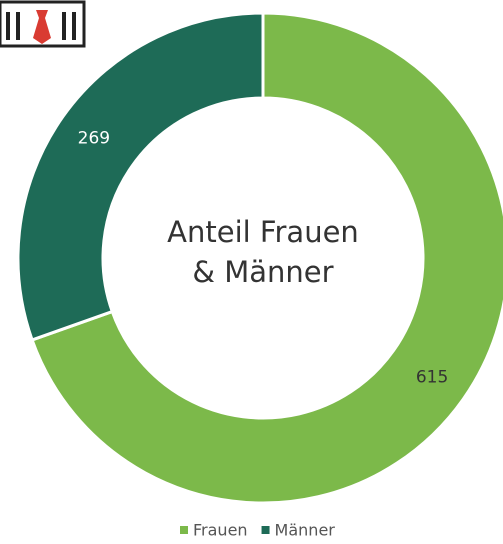  I want to click on legend-label: Männer, so click(305, 530).